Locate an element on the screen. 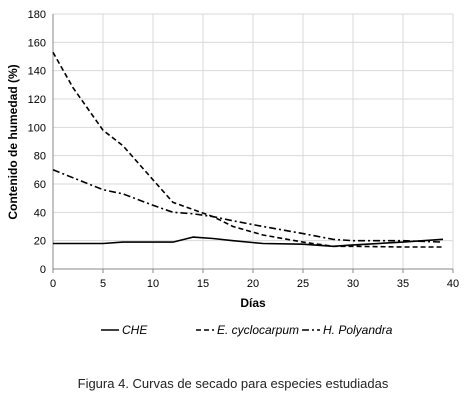 This screenshot has width=466, height=400. y-axis-label: Contenido de humedad (%) is located at coordinates (13, 141).